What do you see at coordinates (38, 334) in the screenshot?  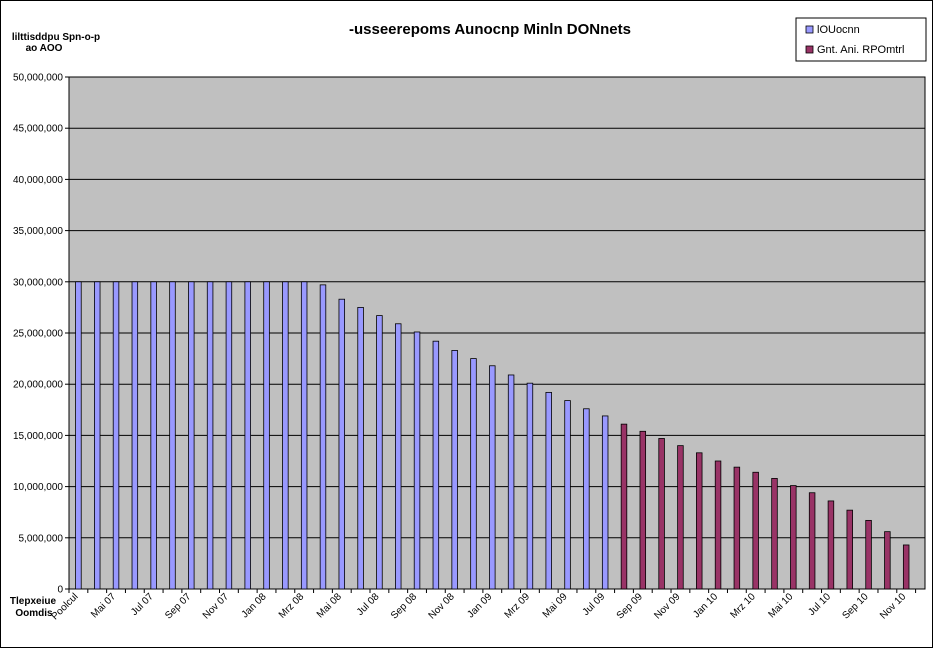 I see `y-tick-label: 25,000,000` at bounding box center [38, 334].